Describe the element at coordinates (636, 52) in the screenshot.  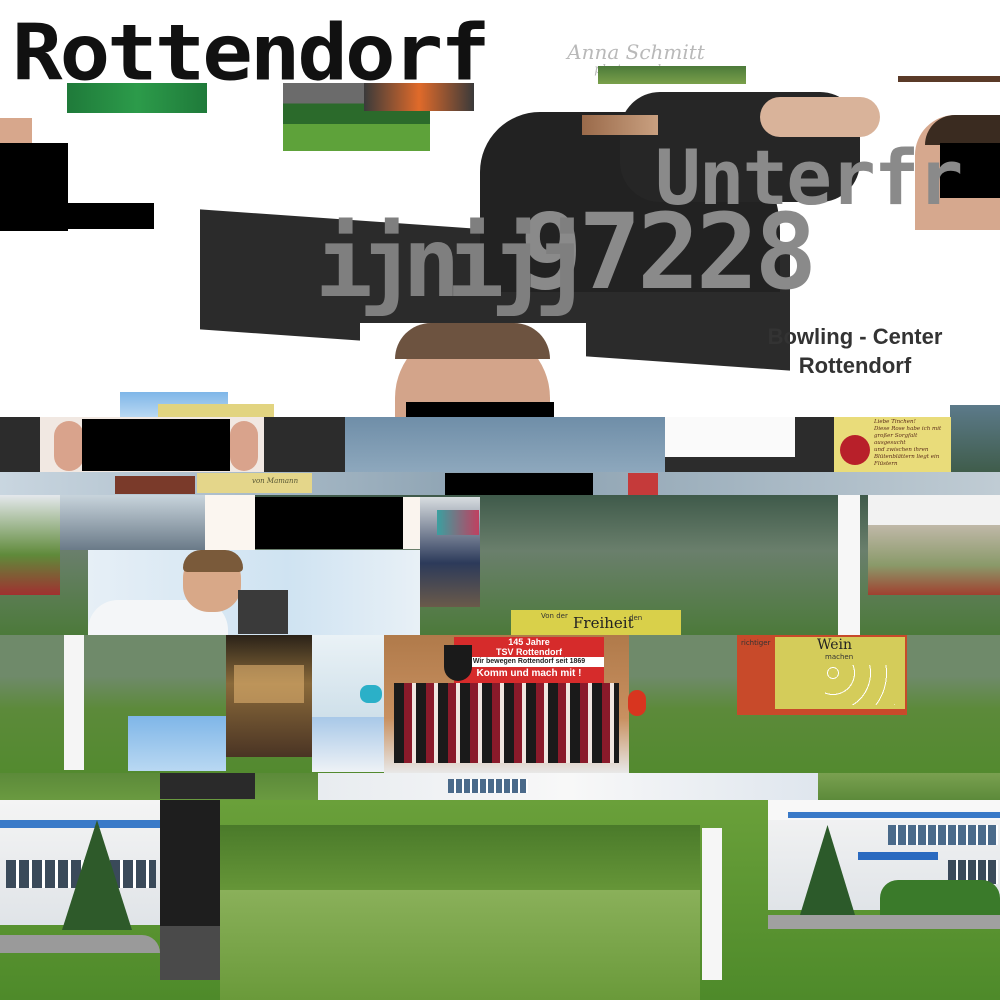
I see `signature-name: Anna Schmitt` at that location.